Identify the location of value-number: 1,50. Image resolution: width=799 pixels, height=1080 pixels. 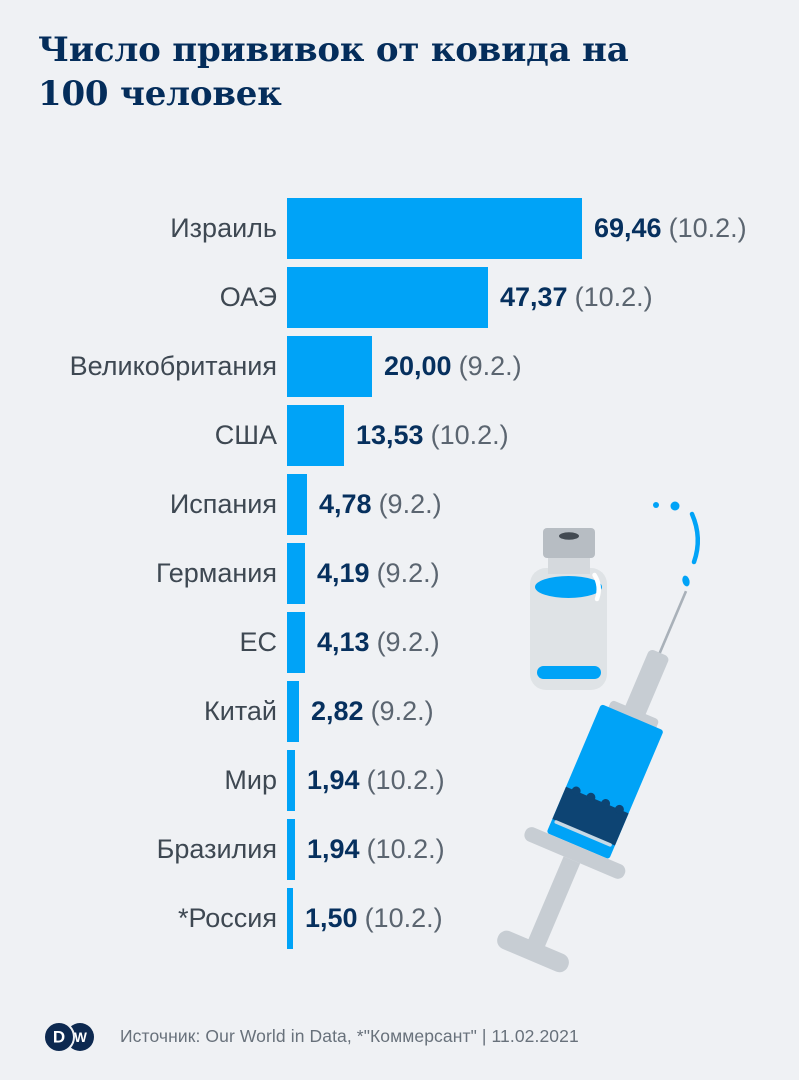
(331, 918).